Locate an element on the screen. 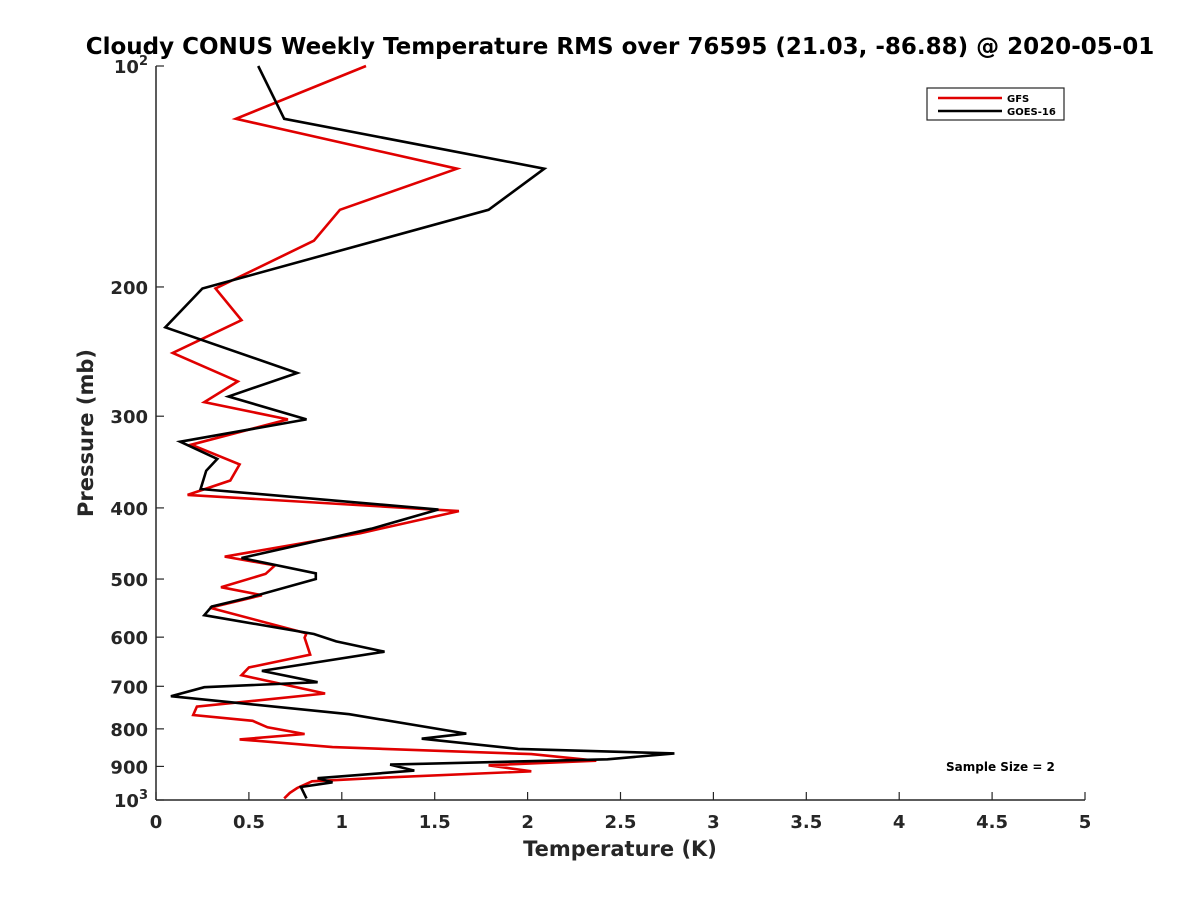 This screenshot has height=900, width=1200. y-tick-label: 900 is located at coordinates (129, 767).